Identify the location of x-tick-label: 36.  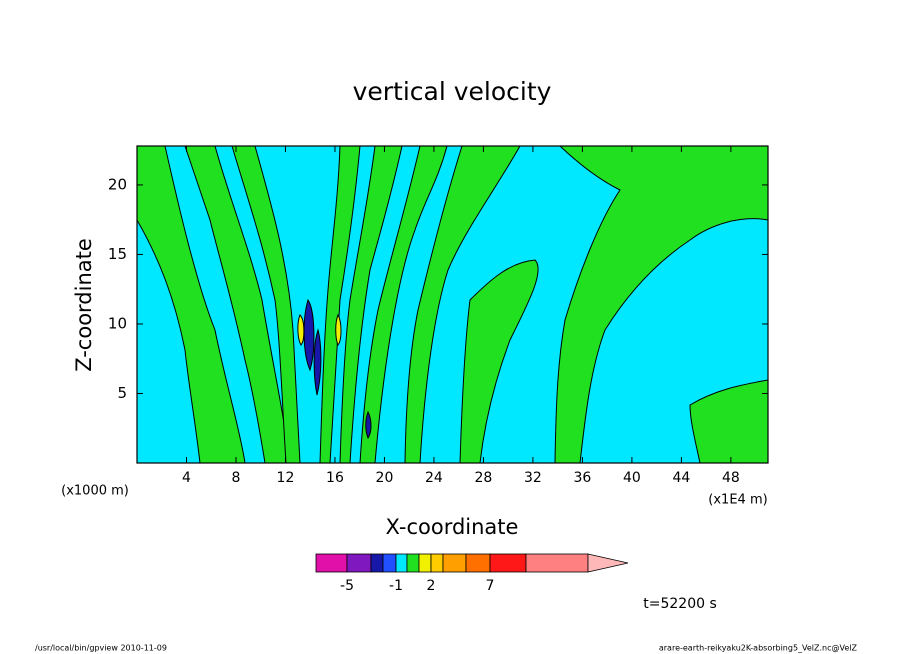
(582, 478).